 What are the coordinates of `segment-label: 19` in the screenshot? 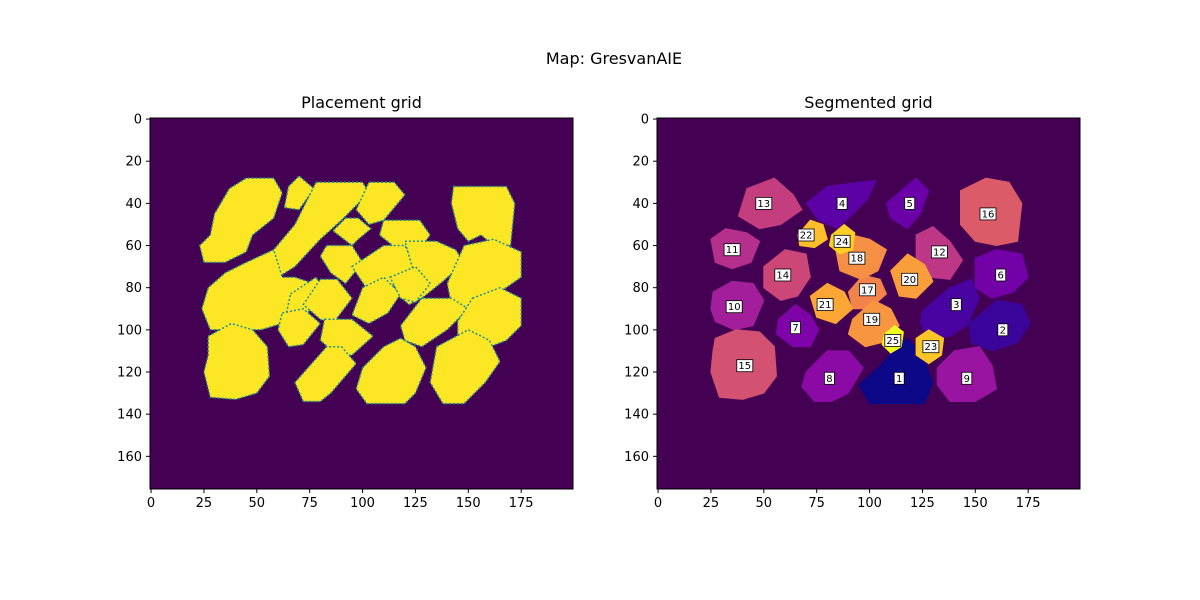 It's located at (871, 320).